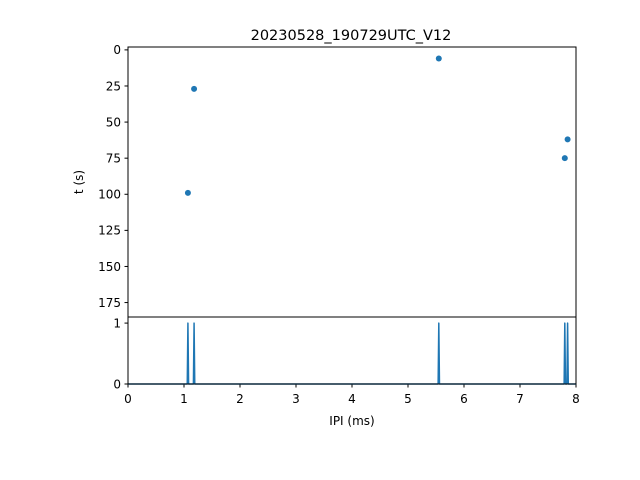 This screenshot has height=480, width=640. What do you see at coordinates (464, 399) in the screenshot?
I see `x-tick-label: 6` at bounding box center [464, 399].